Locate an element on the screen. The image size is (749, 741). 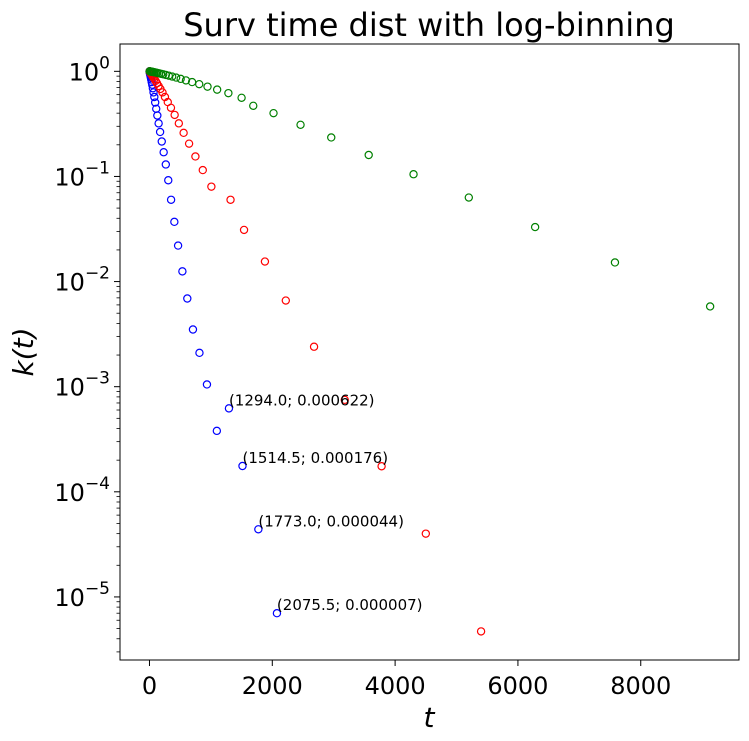
y-tick-label: 10⁻⁵ is located at coordinates (82, 595).